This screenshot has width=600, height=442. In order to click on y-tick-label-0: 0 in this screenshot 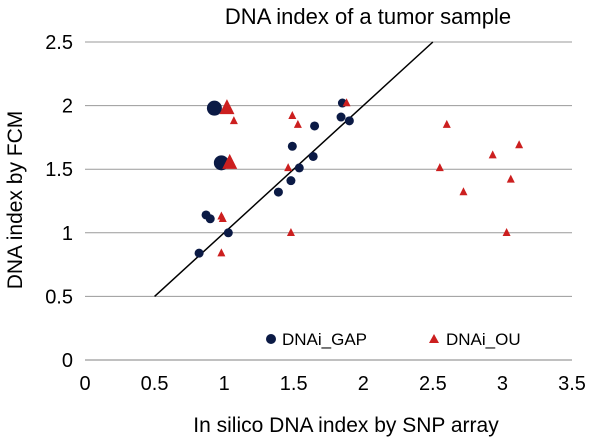, I will do `click(67, 361)`.